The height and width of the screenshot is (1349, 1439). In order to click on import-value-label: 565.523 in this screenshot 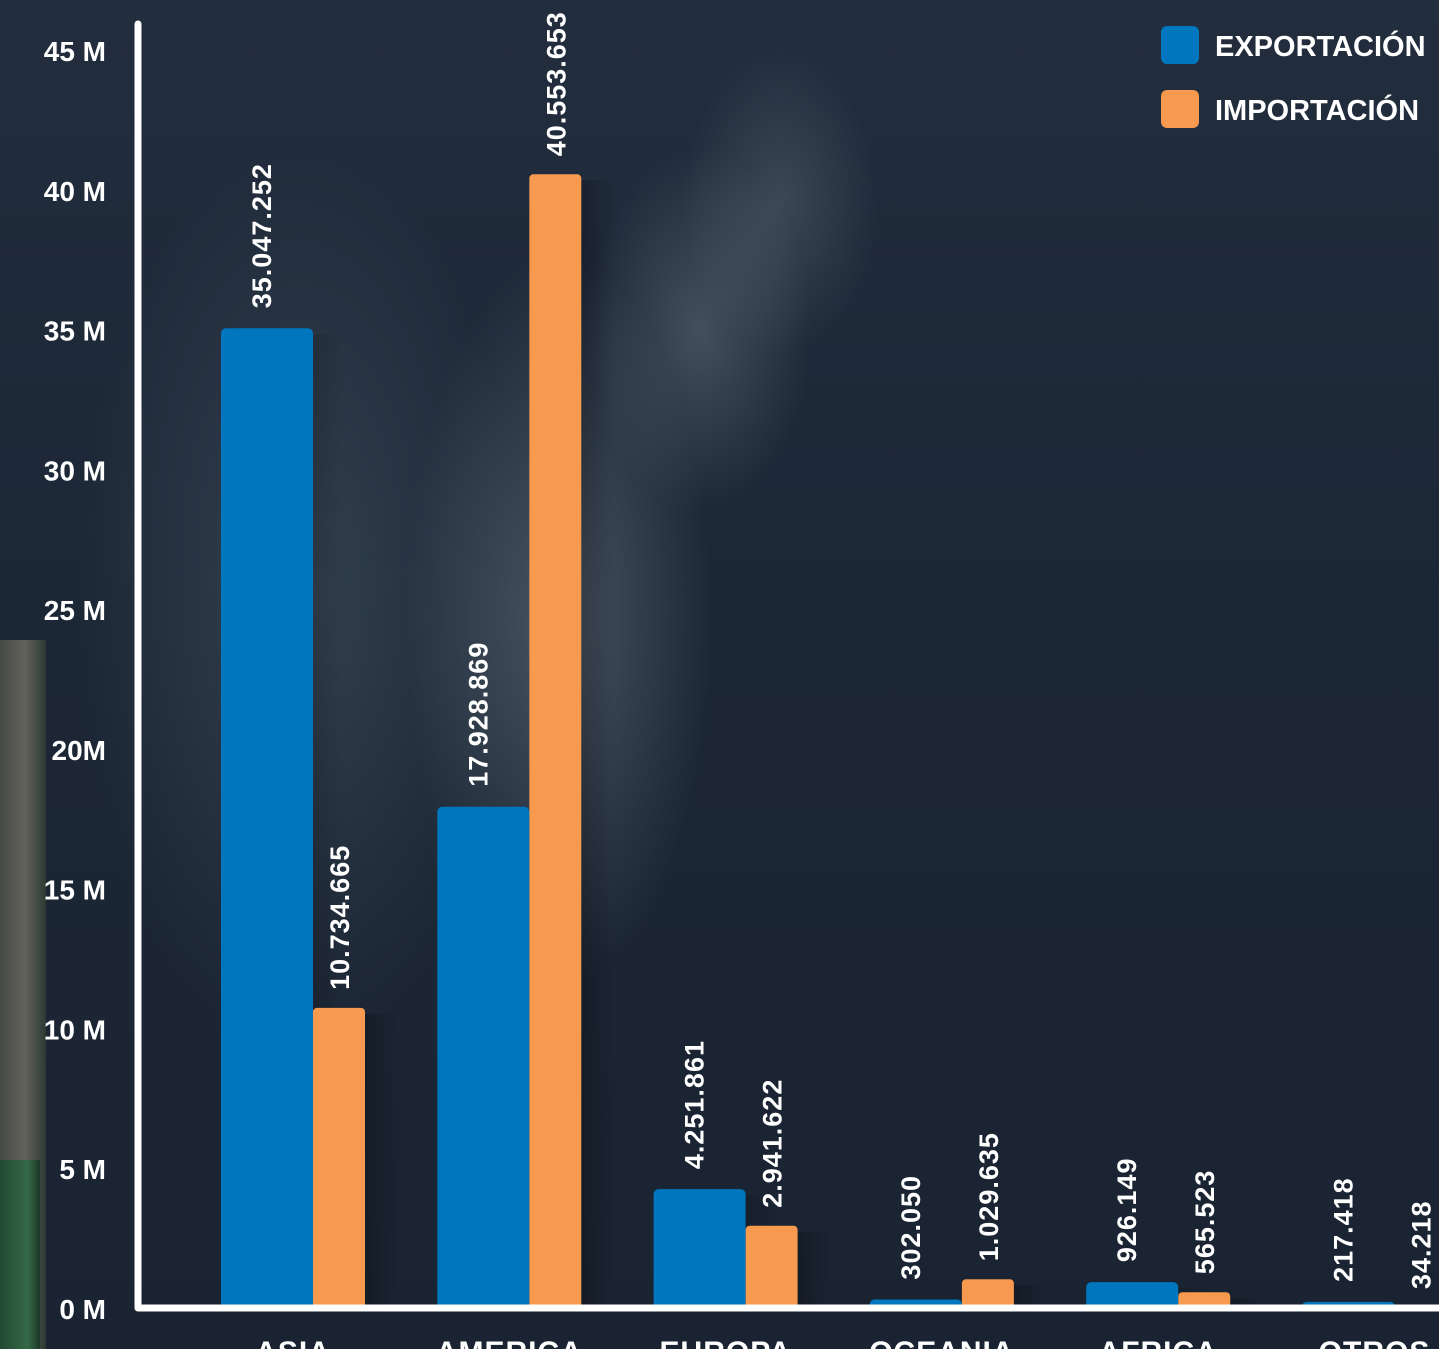, I will do `click(1205, 1222)`.